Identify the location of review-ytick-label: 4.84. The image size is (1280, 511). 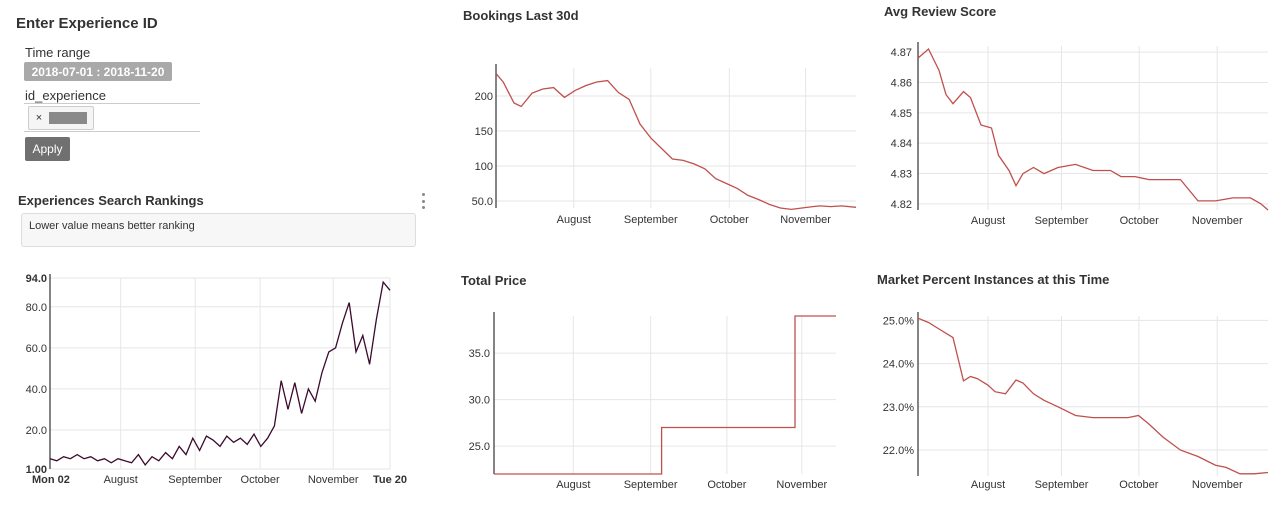
(901, 144).